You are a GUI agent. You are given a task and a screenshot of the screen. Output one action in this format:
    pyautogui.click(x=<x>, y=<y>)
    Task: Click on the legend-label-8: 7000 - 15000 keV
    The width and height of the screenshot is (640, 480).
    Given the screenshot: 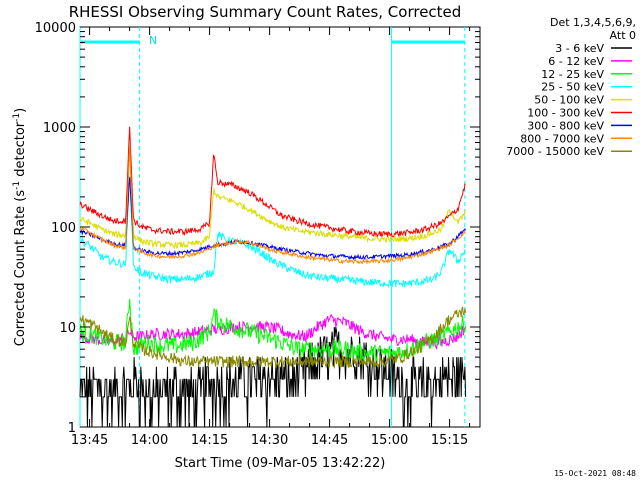 What is the action you would take?
    pyautogui.click(x=555, y=151)
    